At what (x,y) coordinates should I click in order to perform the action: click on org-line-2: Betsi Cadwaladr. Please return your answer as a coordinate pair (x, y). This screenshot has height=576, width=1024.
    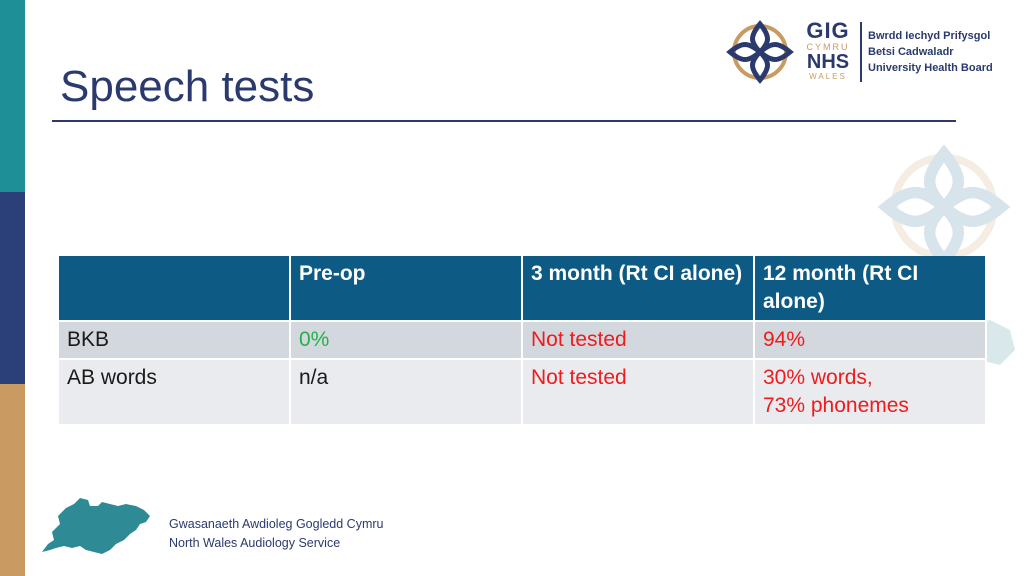
    Looking at the image, I should click on (911, 52).